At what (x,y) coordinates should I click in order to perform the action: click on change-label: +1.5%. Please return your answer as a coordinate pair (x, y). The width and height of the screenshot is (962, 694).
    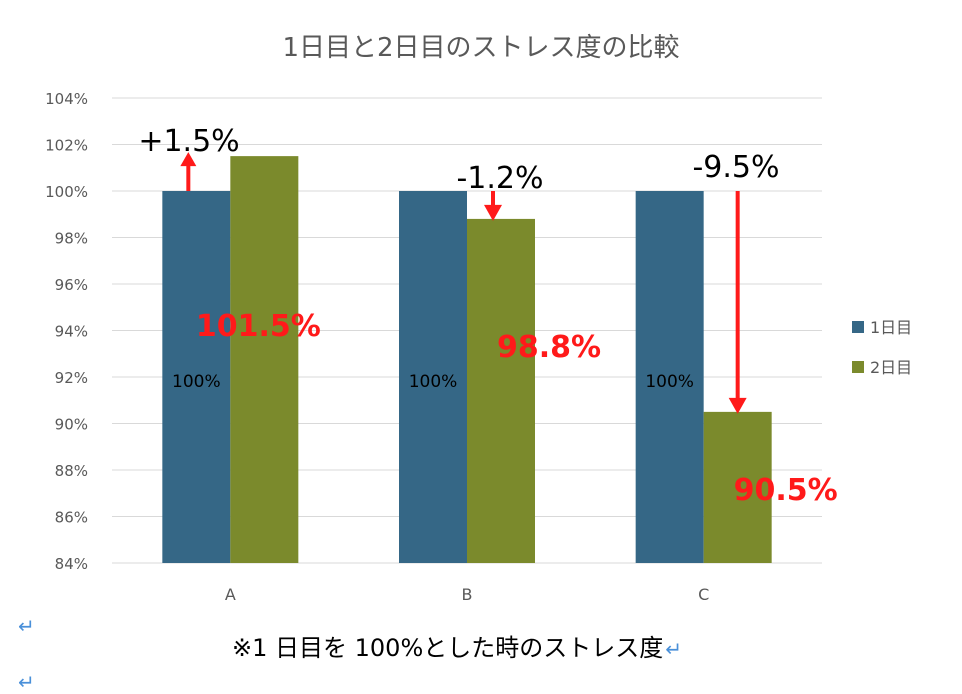
    Looking at the image, I should click on (188, 141).